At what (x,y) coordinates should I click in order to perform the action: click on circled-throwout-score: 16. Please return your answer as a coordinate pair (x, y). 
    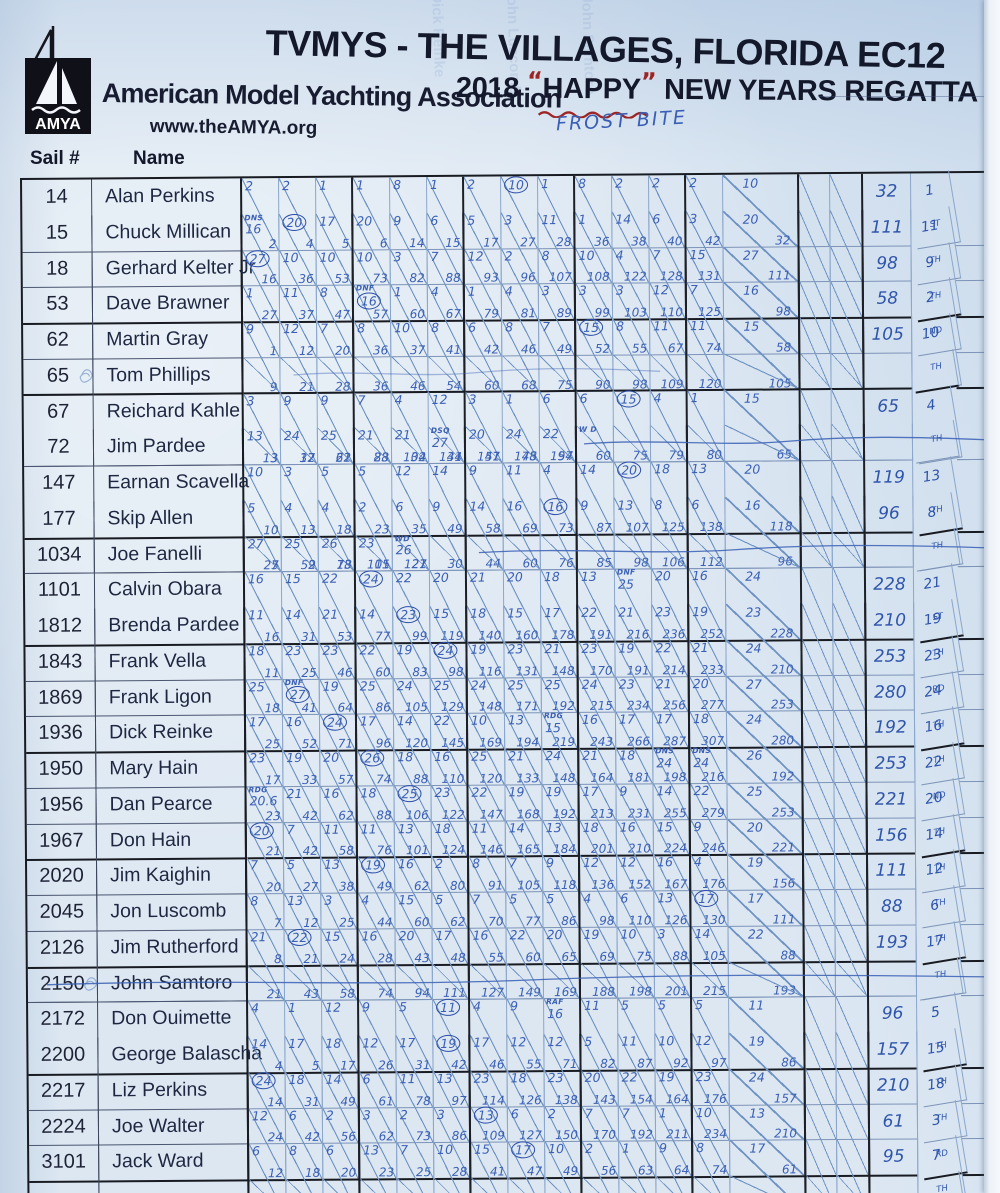
    Looking at the image, I should click on (368, 301).